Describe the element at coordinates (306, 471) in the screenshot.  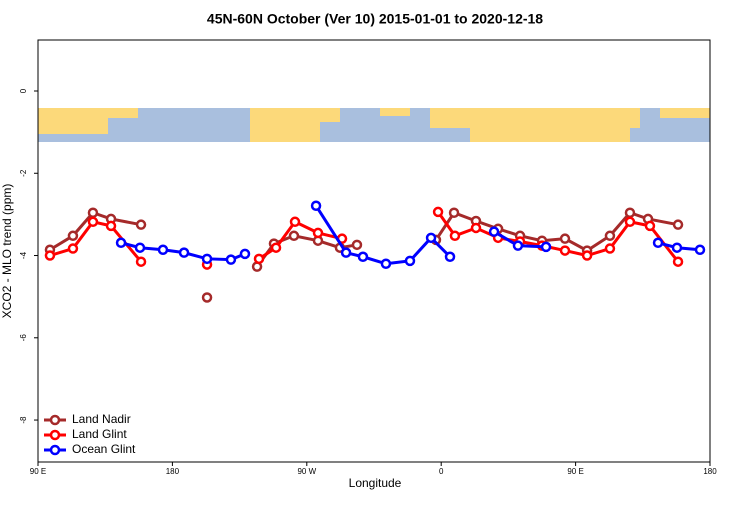
I see `x-tick-label: 90 W` at that location.